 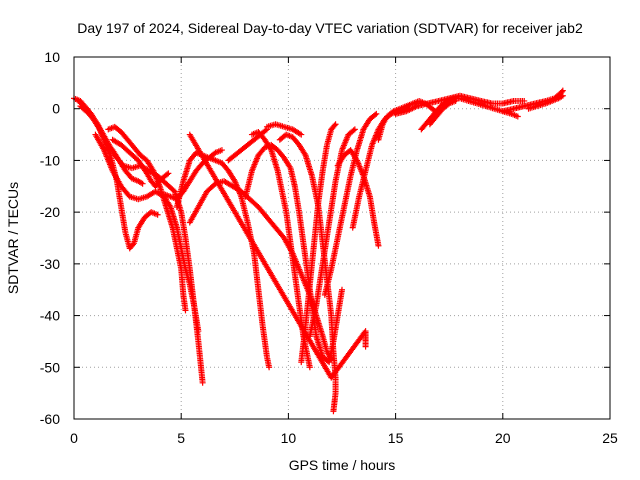 What do you see at coordinates (13, 238) in the screenshot?
I see `y-axis-title: SDTVAR / TECUs` at bounding box center [13, 238].